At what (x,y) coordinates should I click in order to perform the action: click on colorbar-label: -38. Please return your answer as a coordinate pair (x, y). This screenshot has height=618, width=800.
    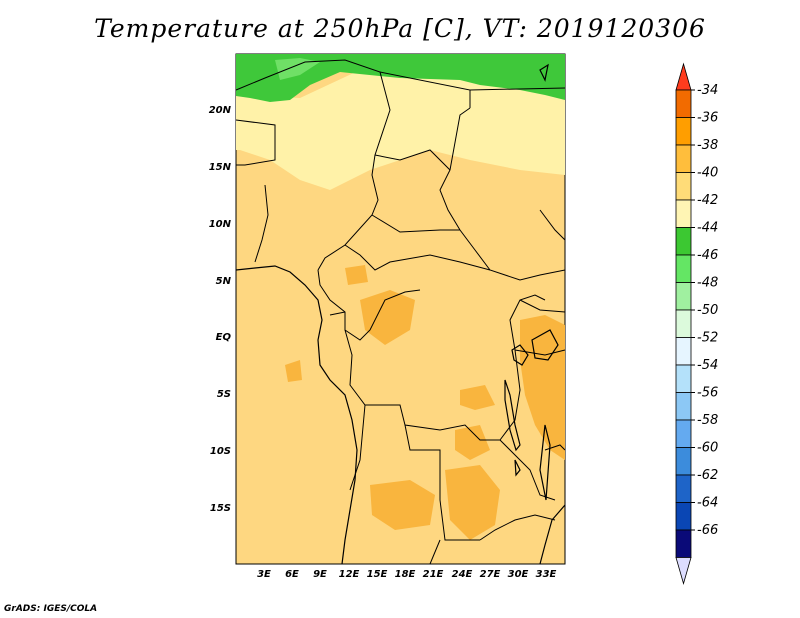
    Looking at the image, I should click on (707, 145).